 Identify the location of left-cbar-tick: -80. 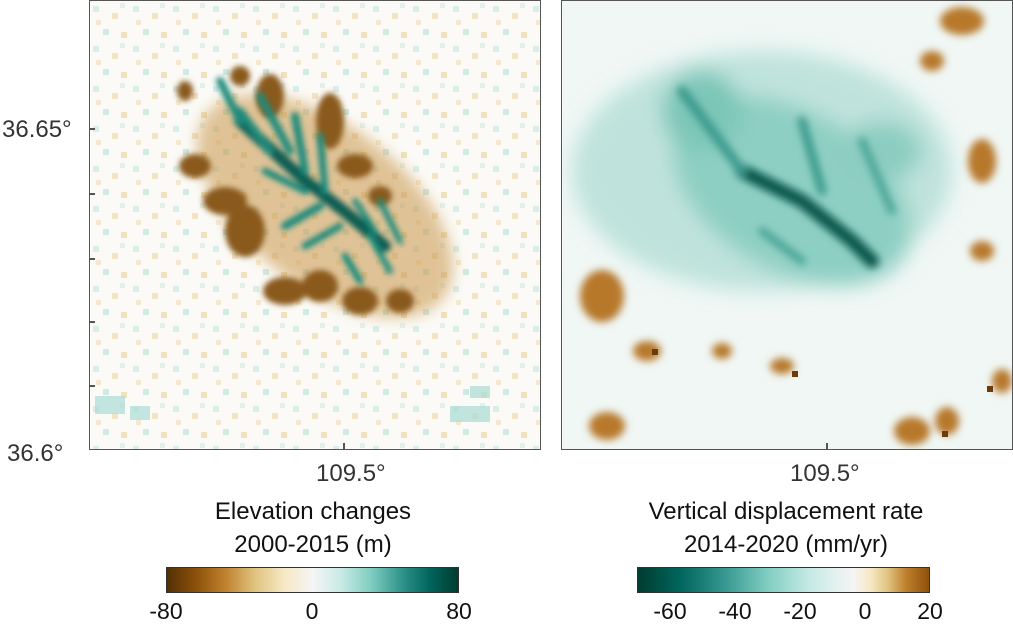
(166, 611).